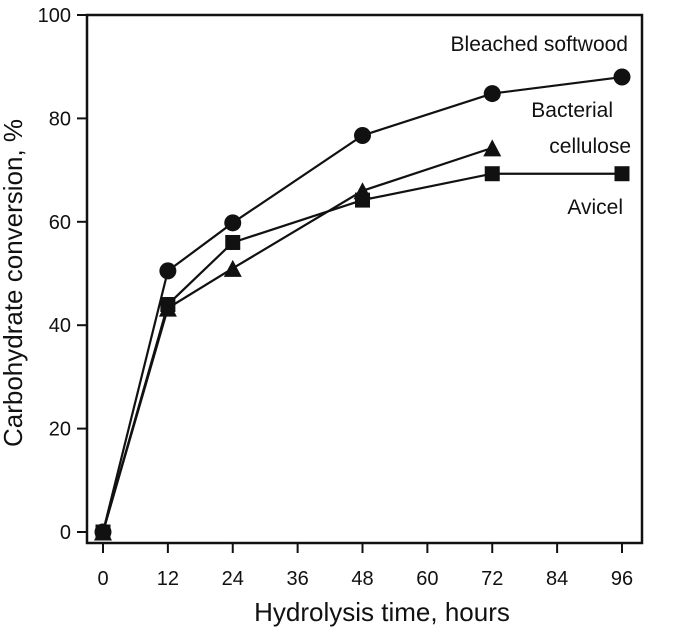 The image size is (675, 636). What do you see at coordinates (427, 579) in the screenshot?
I see `x-tick-label-5: 60` at bounding box center [427, 579].